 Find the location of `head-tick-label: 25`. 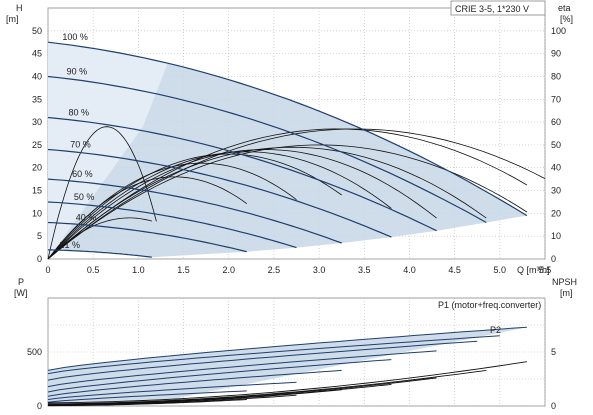

head-tick-label: 25 is located at coordinates (37, 145).